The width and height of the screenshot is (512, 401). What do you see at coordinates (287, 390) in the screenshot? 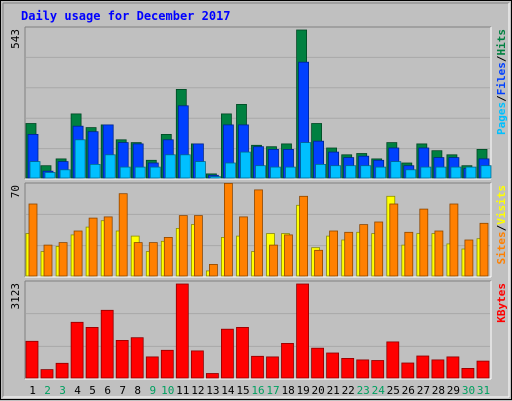
I see `day-label-18: 18` at bounding box center [287, 390].